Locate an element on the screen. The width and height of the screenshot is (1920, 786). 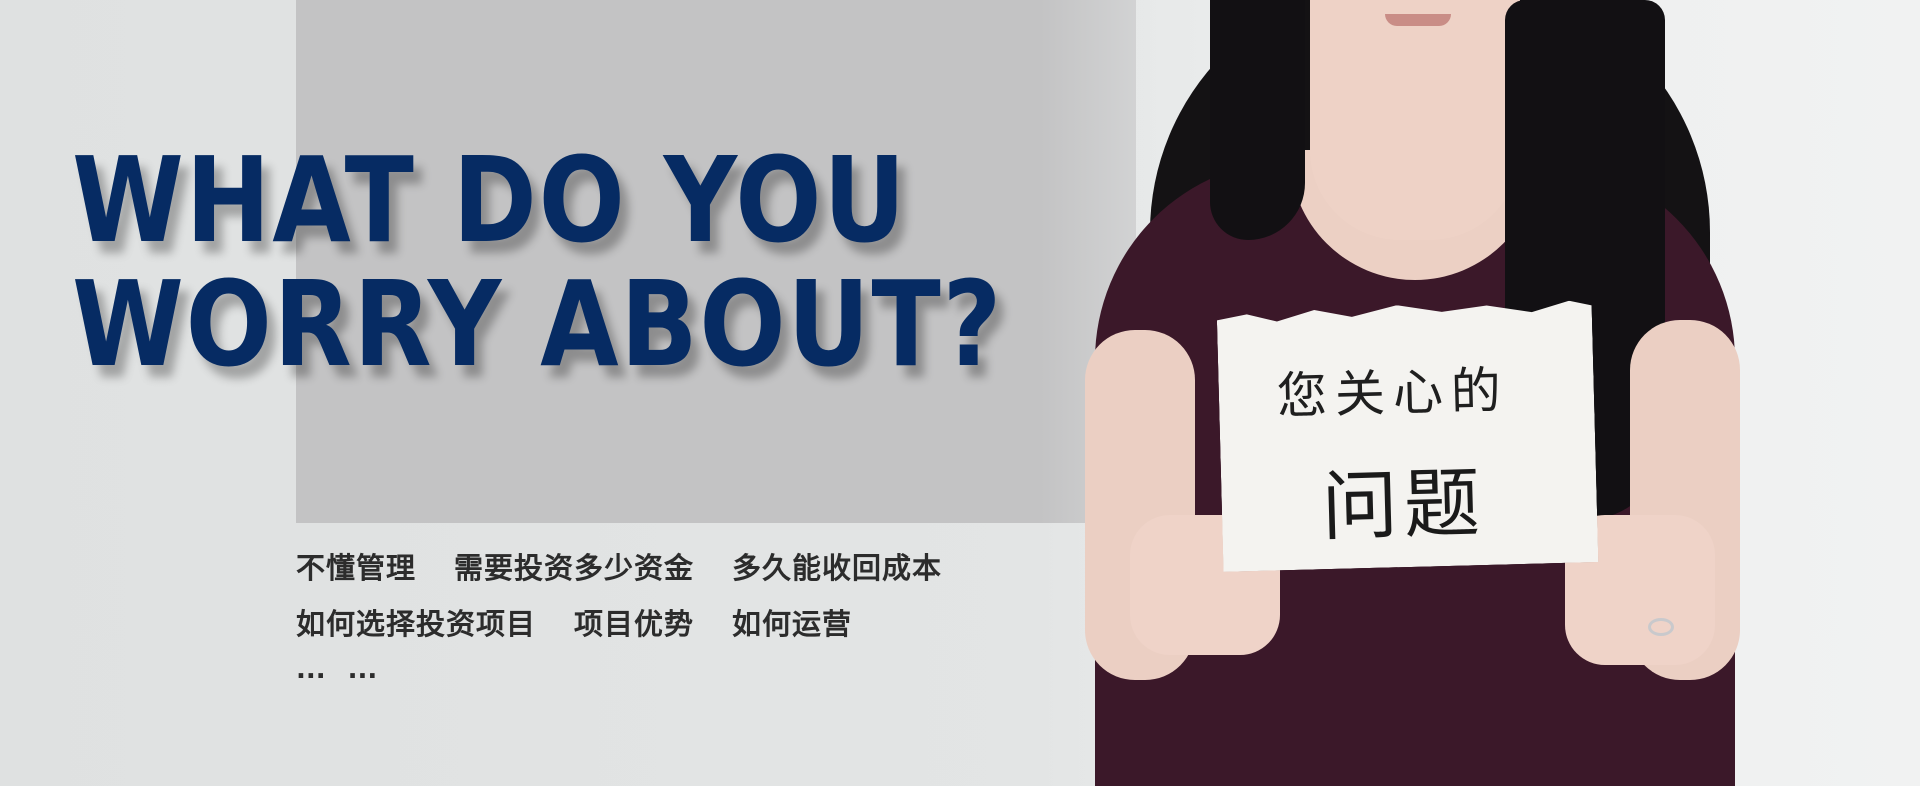
hair-left is located at coordinates (1257, 120).